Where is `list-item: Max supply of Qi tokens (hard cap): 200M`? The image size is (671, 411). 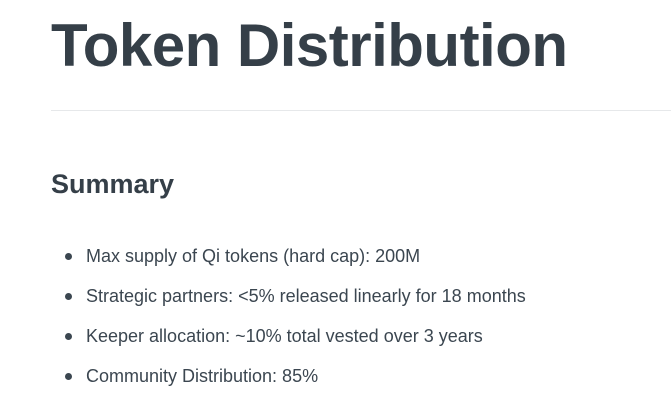 list-item: Max supply of Qi tokens (hard cap): 200M is located at coordinates (288, 256).